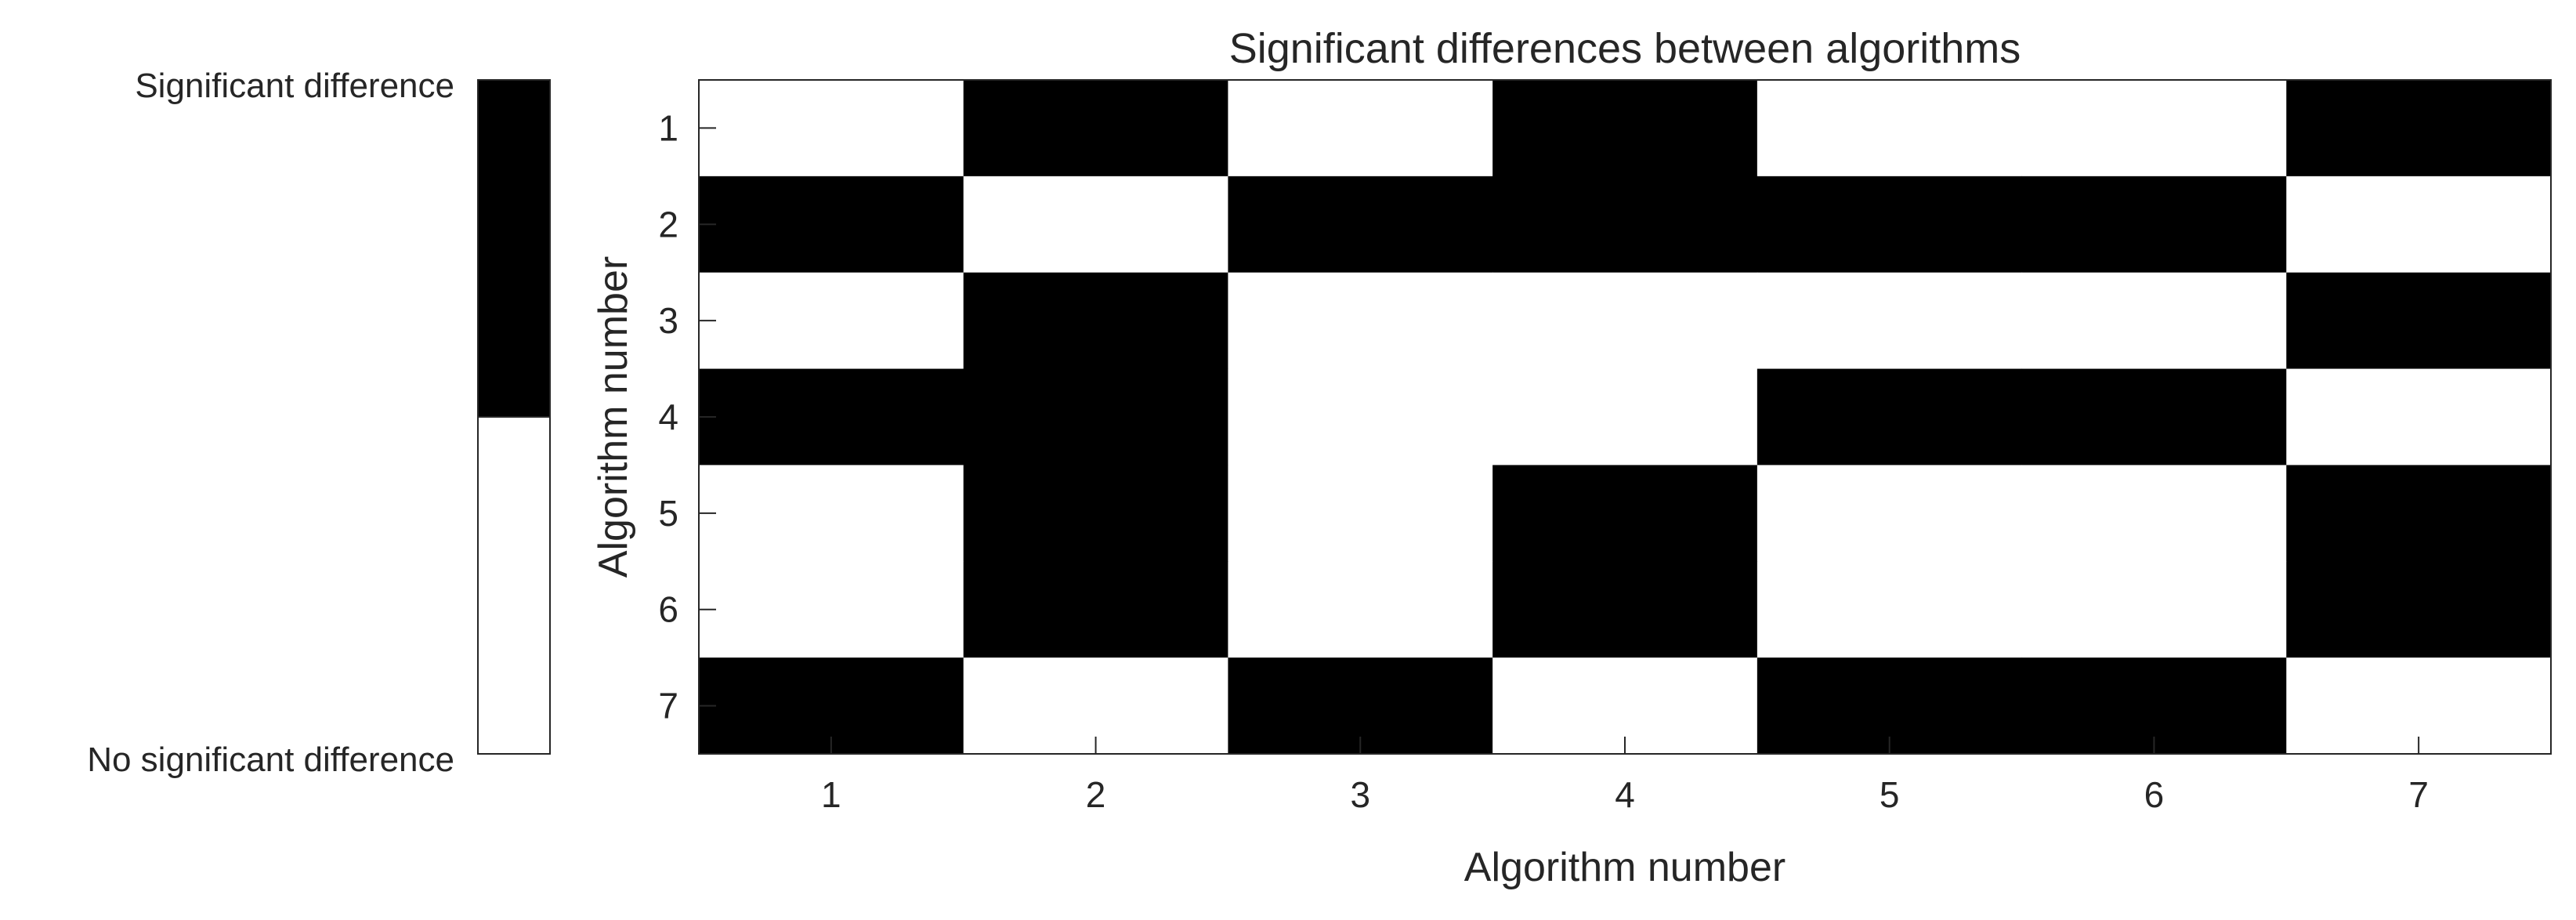  I want to click on heatmap-cell-r4-c3, so click(1360, 416).